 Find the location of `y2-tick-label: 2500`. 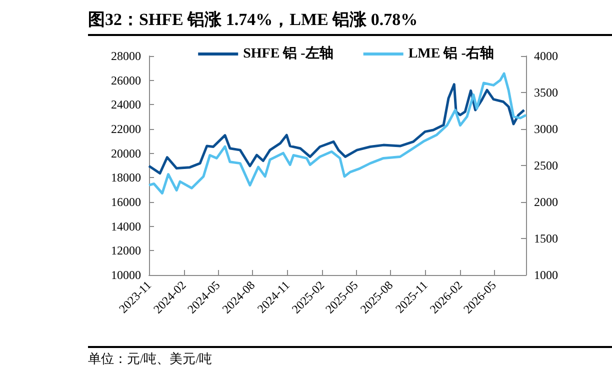

y2-tick-label: 2500 is located at coordinates (546, 165).